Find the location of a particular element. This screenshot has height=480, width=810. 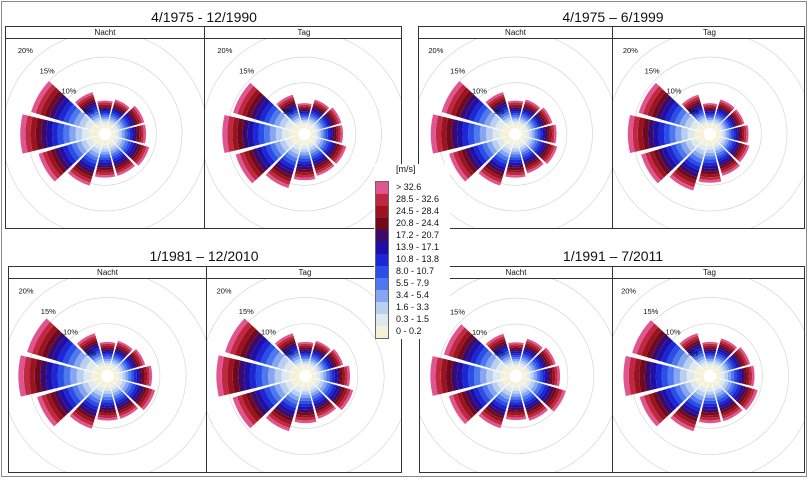

wind-rose-tag: 20% 15% 10% 5% is located at coordinates (708, 375).